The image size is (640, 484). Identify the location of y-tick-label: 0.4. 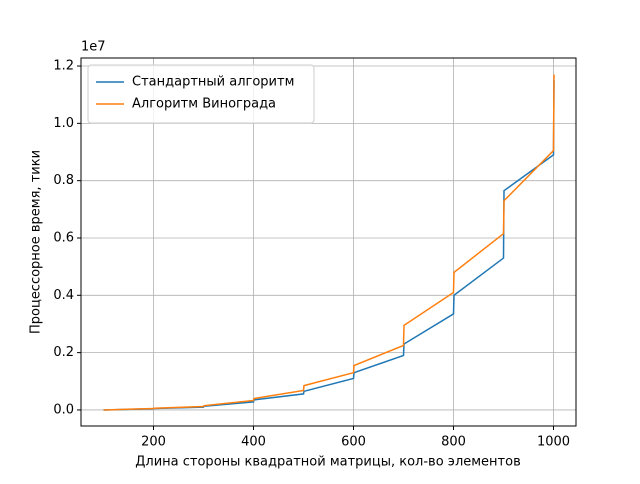
(63, 295).